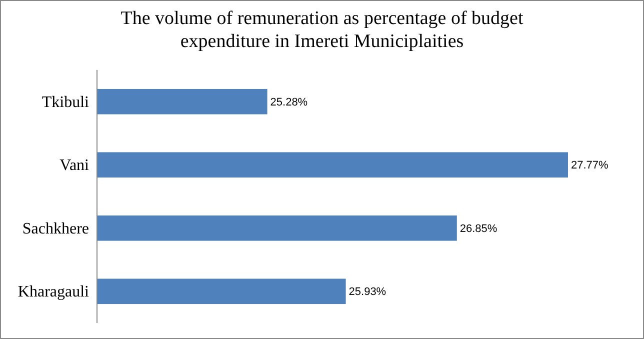 The image size is (644, 339). I want to click on data-label: 25.28%, so click(289, 102).